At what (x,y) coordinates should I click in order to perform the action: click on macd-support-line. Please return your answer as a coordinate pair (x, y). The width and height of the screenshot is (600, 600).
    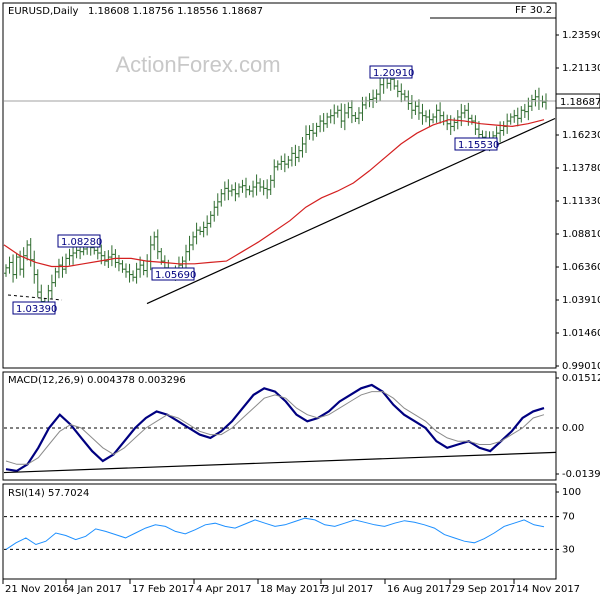
    Looking at the image, I should click on (280, 462).